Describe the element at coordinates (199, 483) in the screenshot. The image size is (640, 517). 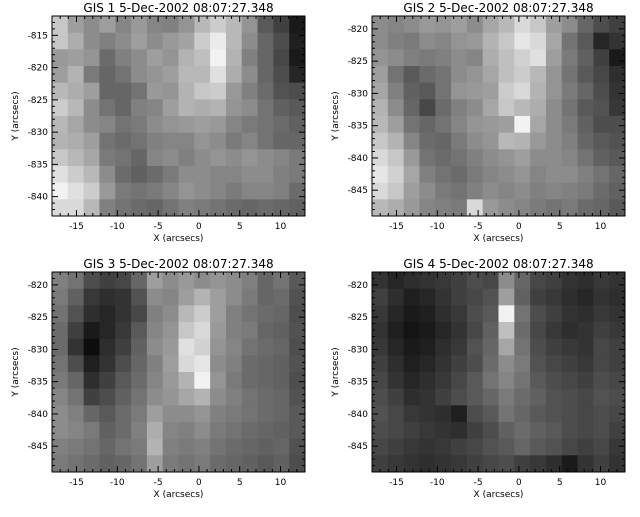
I see `x-tick-label: 0` at that location.